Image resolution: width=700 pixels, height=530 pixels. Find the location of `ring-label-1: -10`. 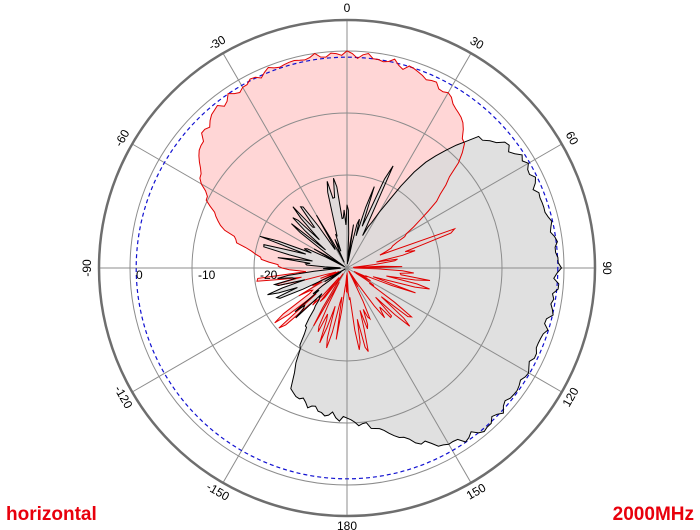

ring-label-1: -10 is located at coordinates (207, 275).